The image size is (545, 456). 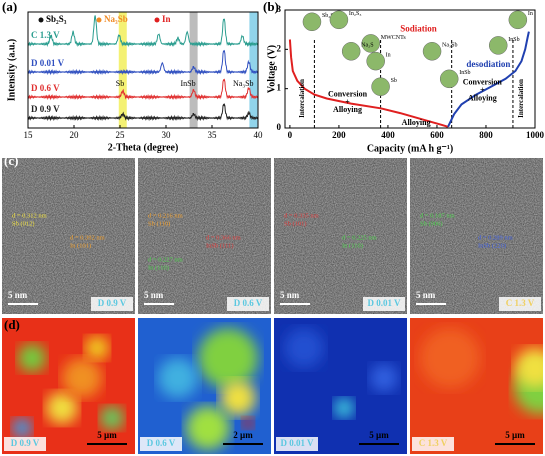 I want to click on y-axis-label: Intensity (a.u.), so click(x=11, y=70).